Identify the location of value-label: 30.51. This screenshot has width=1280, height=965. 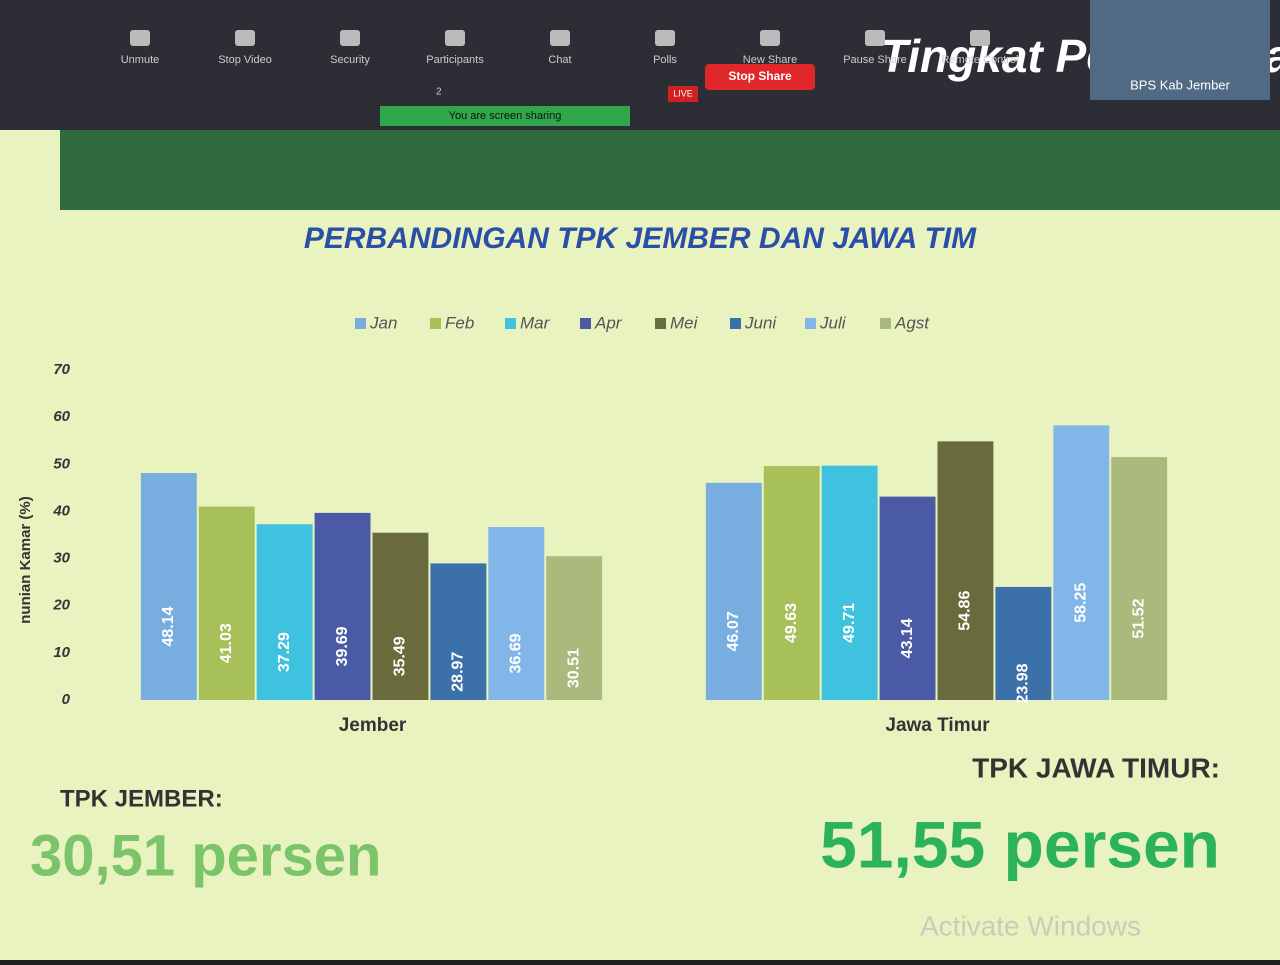
(573, 668).